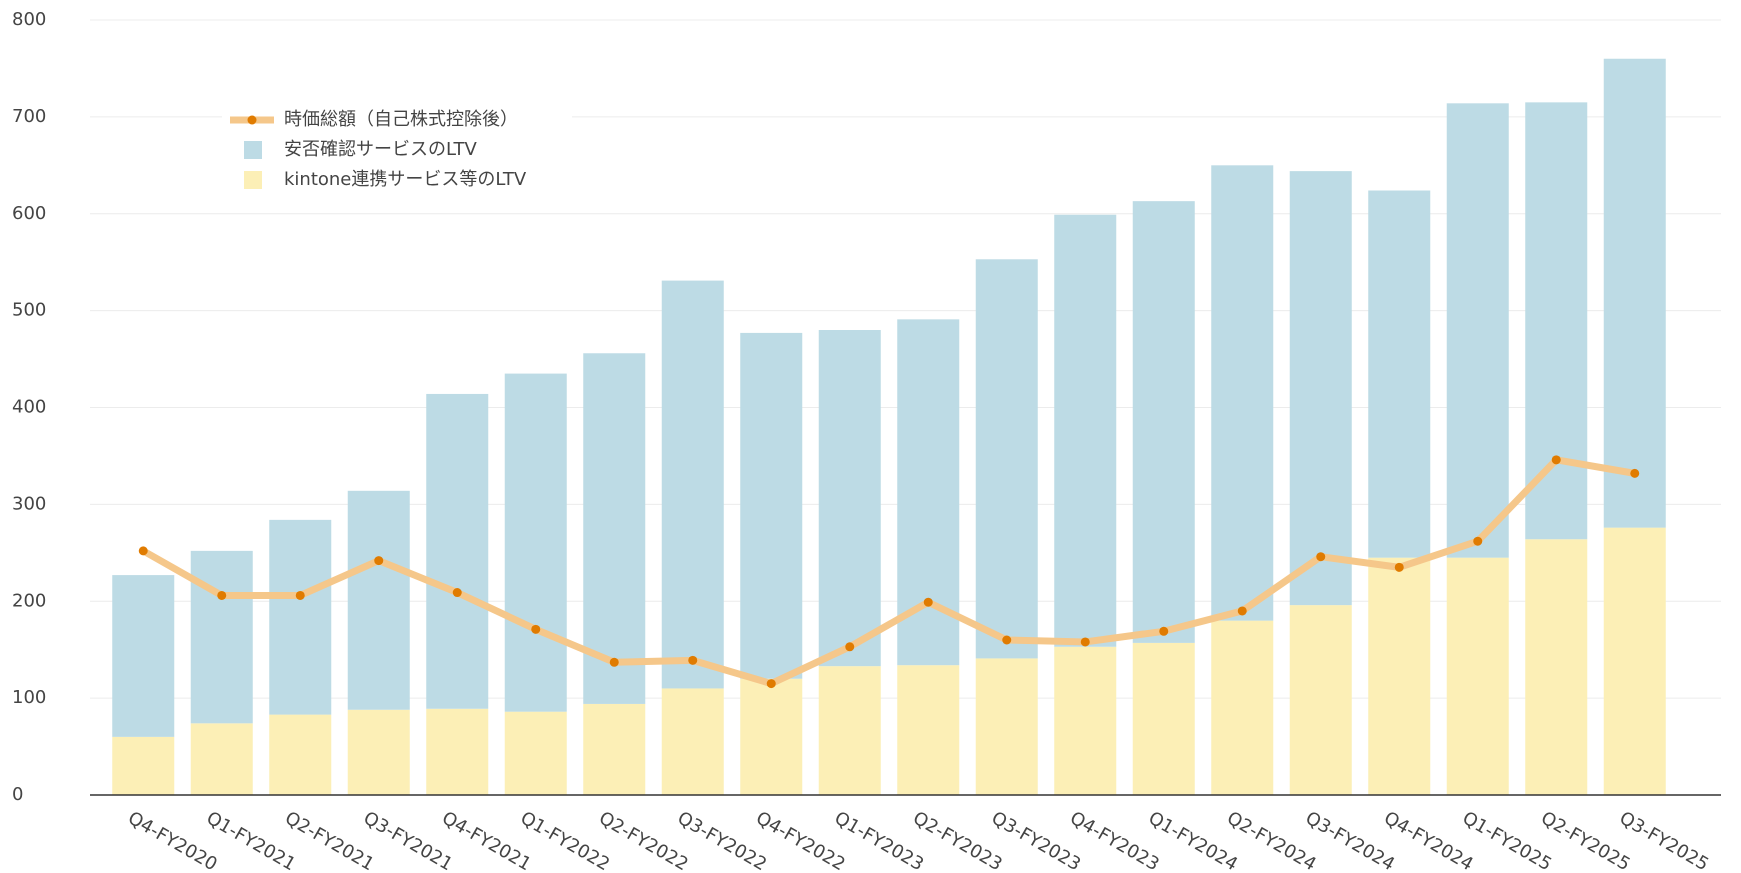 The width and height of the screenshot is (1741, 873). What do you see at coordinates (252, 120) in the screenshot?
I see `legend-swatch-point` at bounding box center [252, 120].